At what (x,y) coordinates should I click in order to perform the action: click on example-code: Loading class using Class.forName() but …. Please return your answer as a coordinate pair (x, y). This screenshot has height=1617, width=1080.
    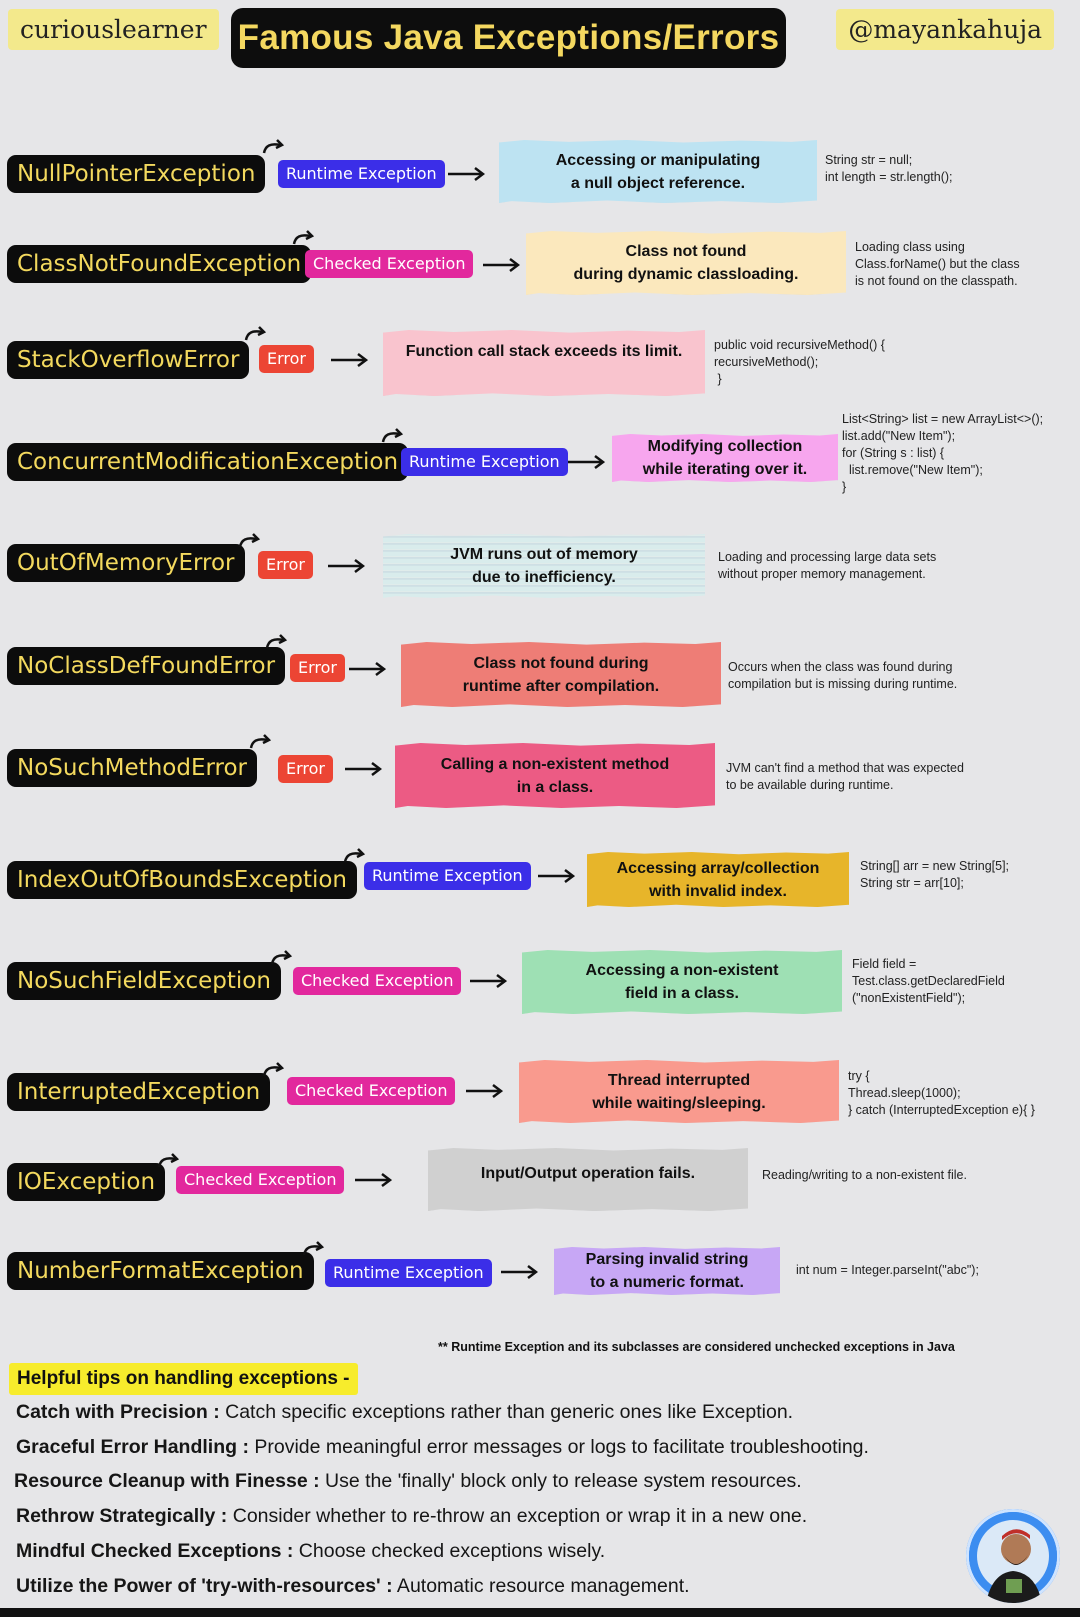
    Looking at the image, I should click on (937, 264).